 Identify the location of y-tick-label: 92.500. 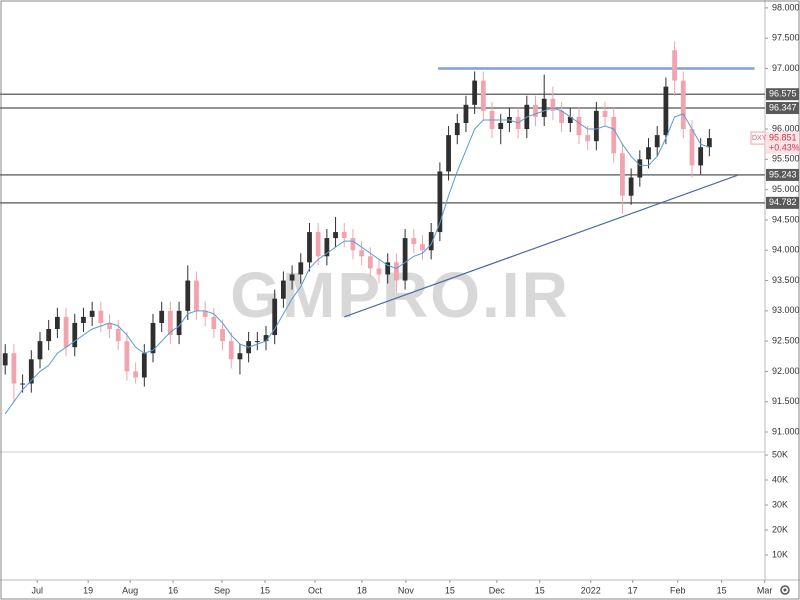
(786, 340).